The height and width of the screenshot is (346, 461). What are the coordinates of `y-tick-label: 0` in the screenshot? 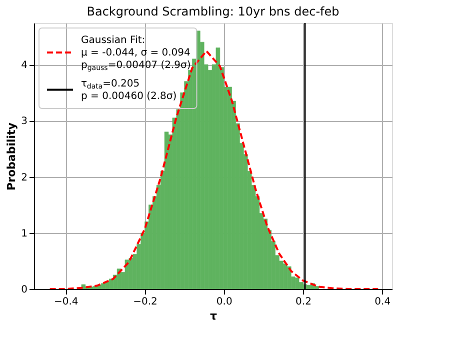 It's located at (24, 290).